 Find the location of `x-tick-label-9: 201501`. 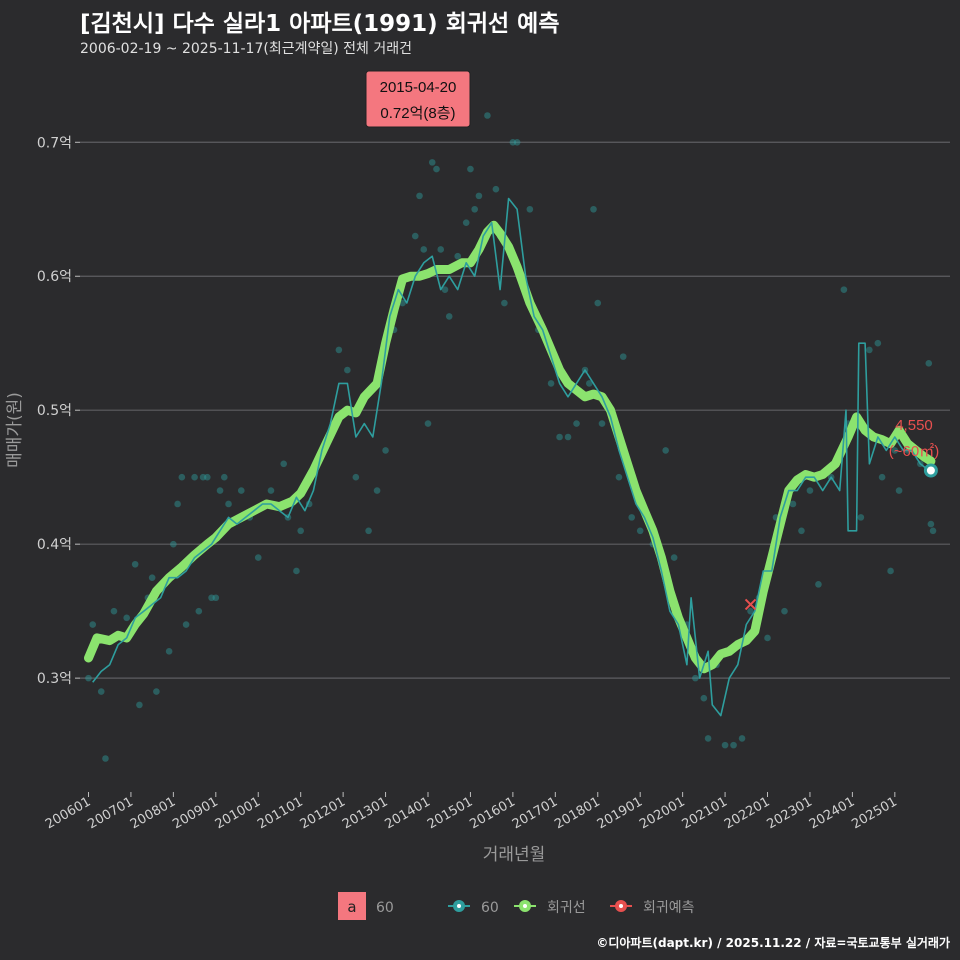

x-tick-label-9: 201501 is located at coordinates (450, 813).